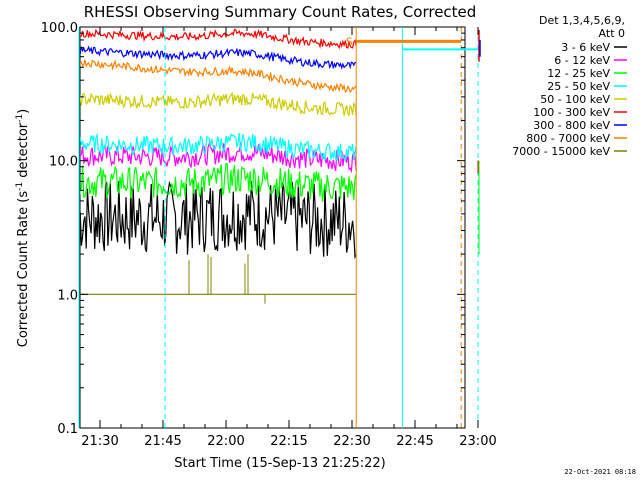 Image resolution: width=640 pixels, height=480 pixels. I want to click on y-axis-label-sup2: -1, so click(20, 118).